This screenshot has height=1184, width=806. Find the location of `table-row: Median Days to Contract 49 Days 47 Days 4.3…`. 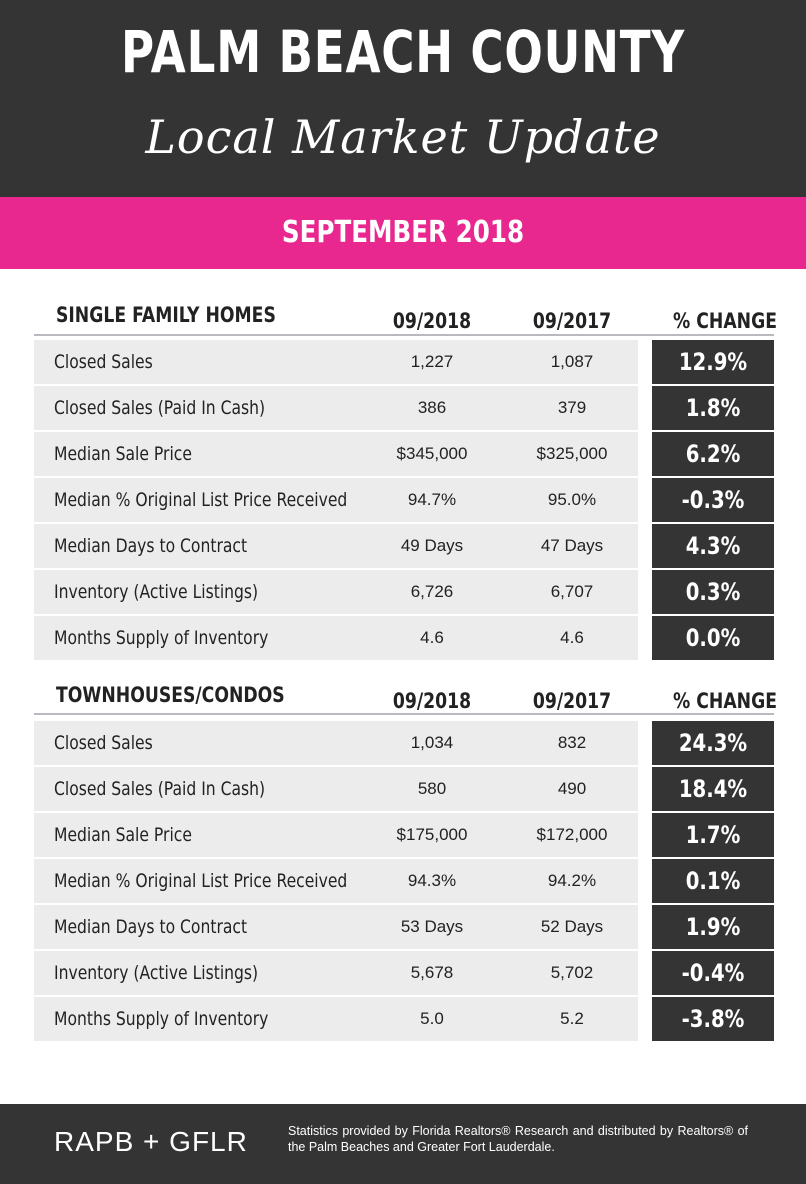

table-row: Median Days to Contract 49 Days 47 Days 4.3… is located at coordinates (404, 546).